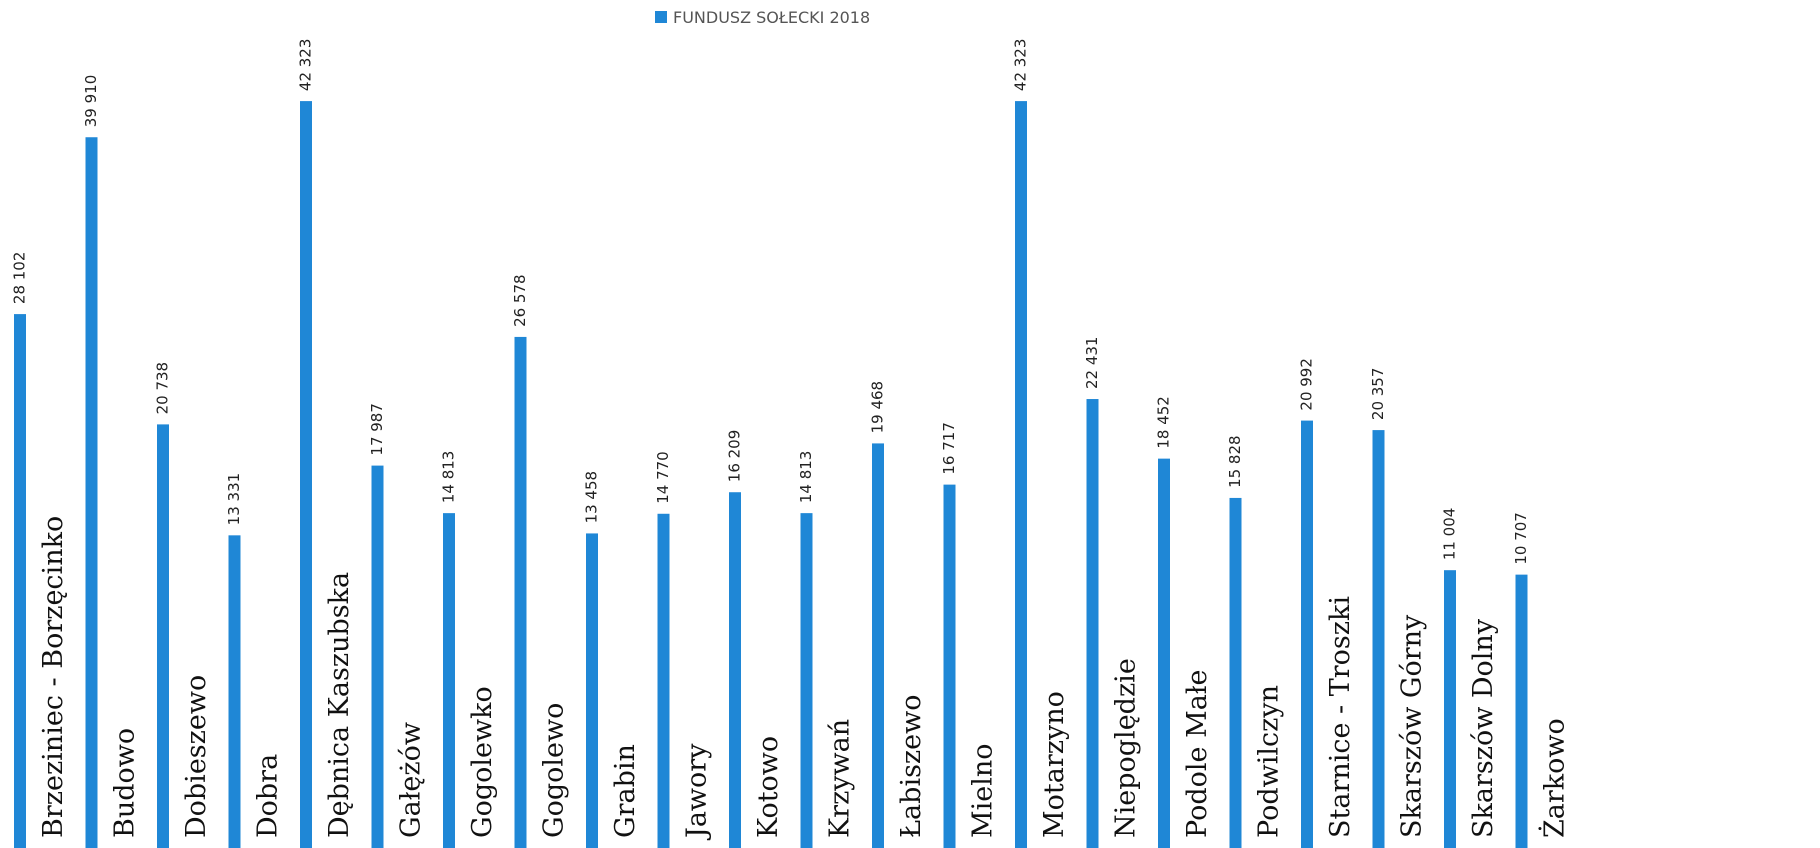  Describe the element at coordinates (411, 780) in the screenshot. I see `category-label: Gałężów` at that location.